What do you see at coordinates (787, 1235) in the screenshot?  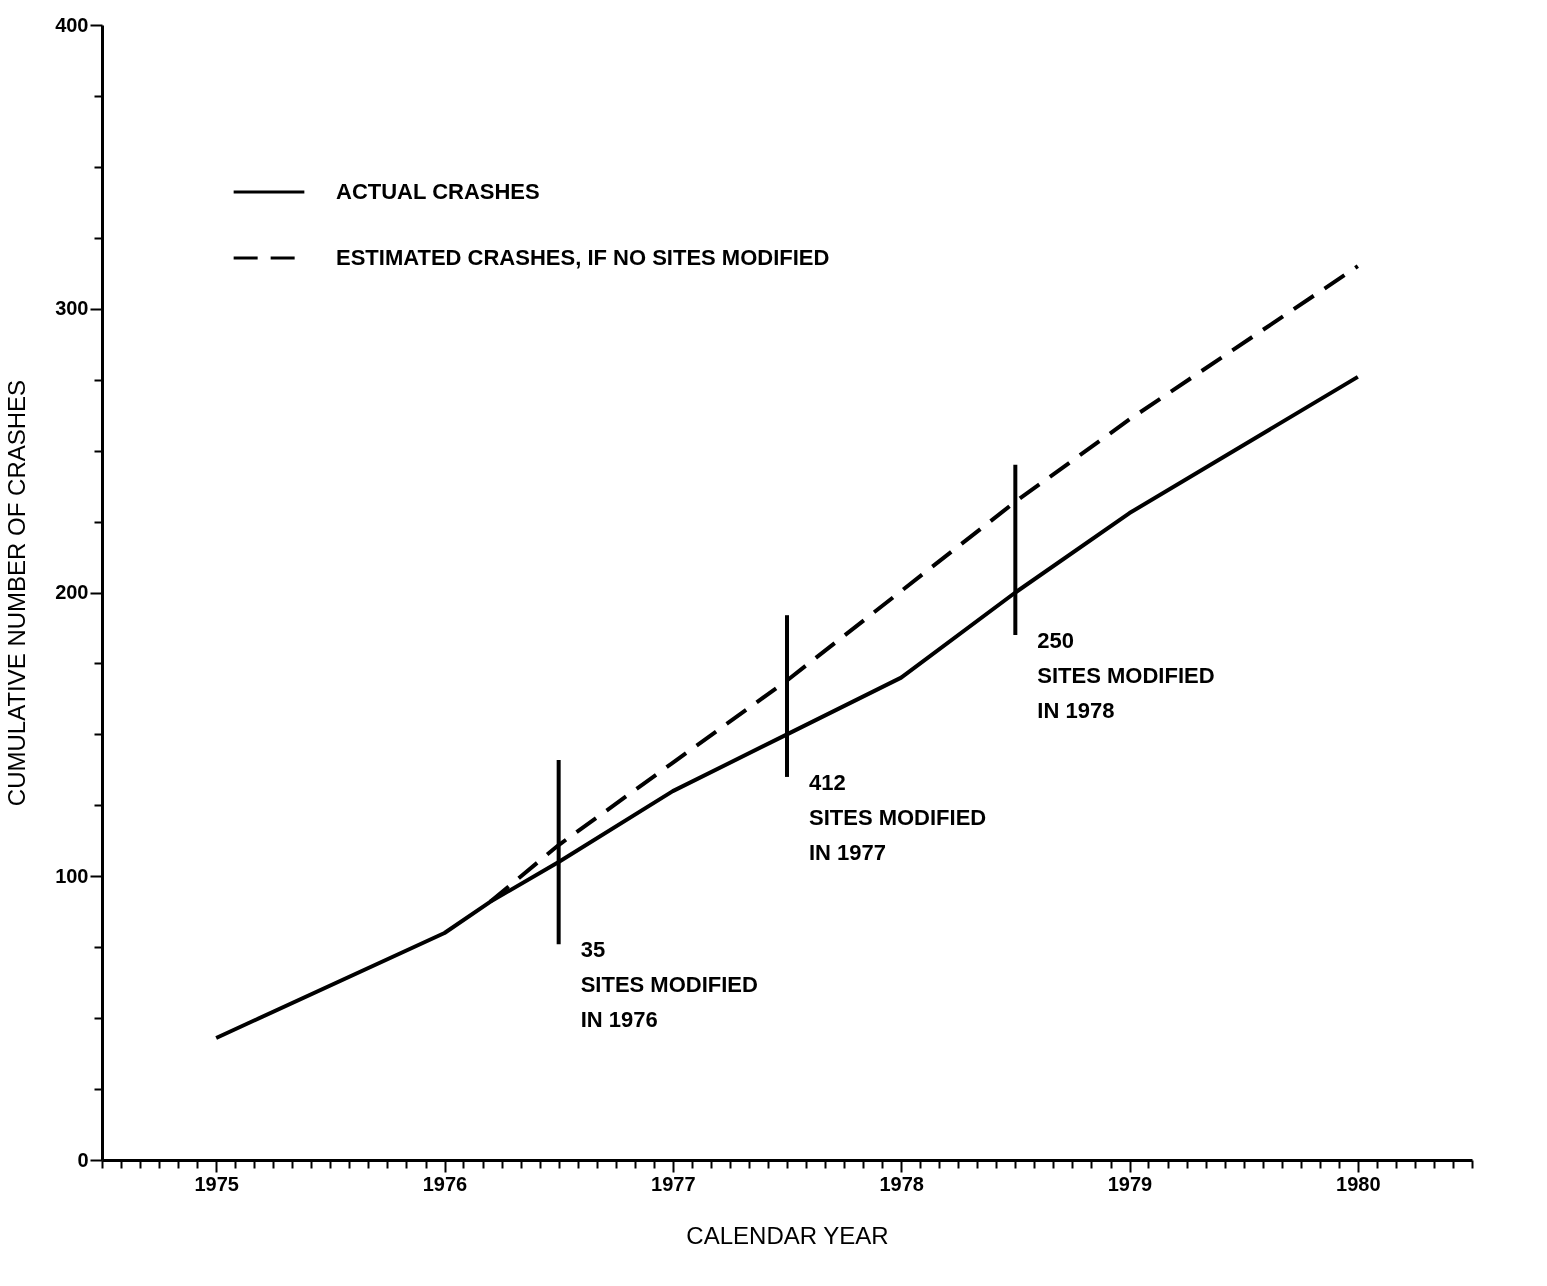 I see `x-axis-title: CALENDAR YEAR` at bounding box center [787, 1235].